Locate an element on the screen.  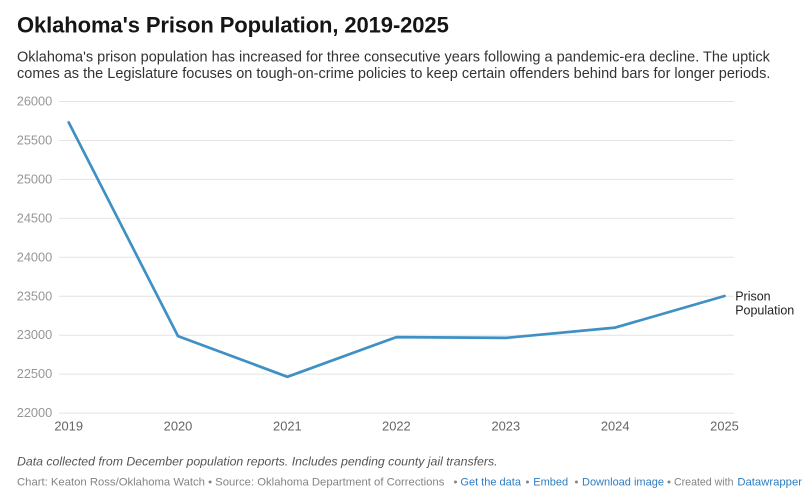
svg-text: 23000 is located at coordinates (35, 334).